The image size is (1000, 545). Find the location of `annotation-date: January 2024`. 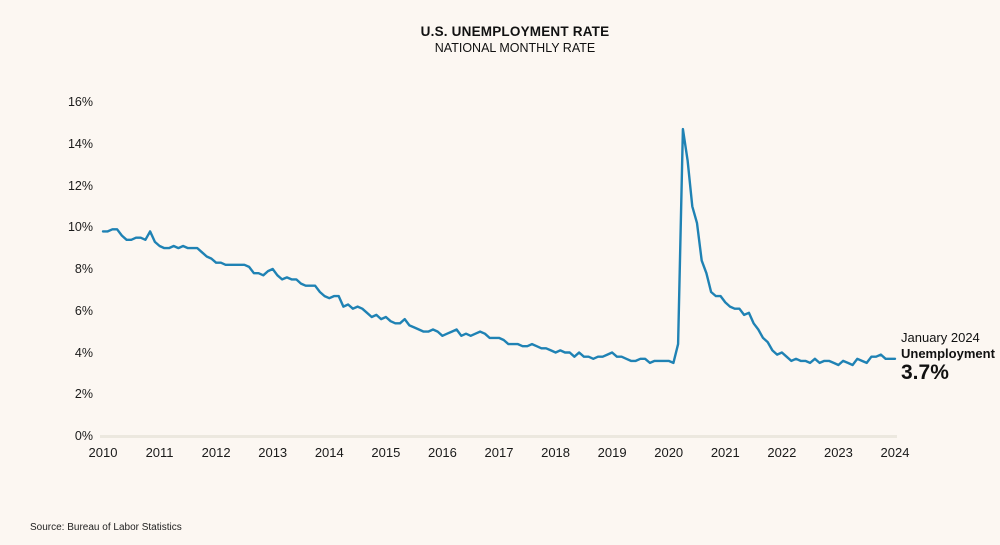

annotation-date: January 2024 is located at coordinates (940, 337).